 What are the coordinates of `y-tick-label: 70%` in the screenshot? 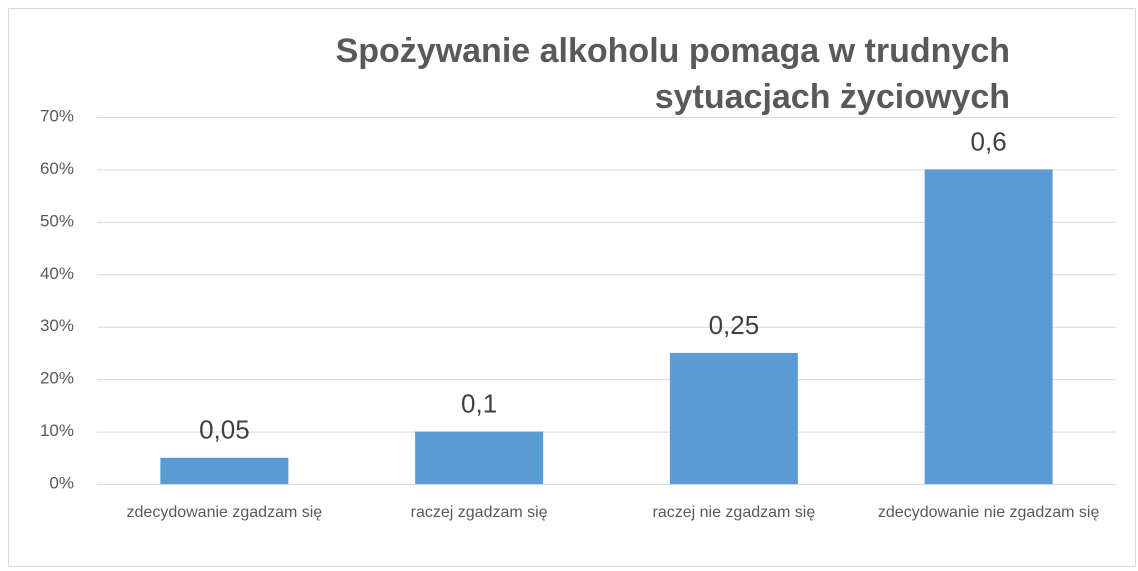 It's located at (57, 115).